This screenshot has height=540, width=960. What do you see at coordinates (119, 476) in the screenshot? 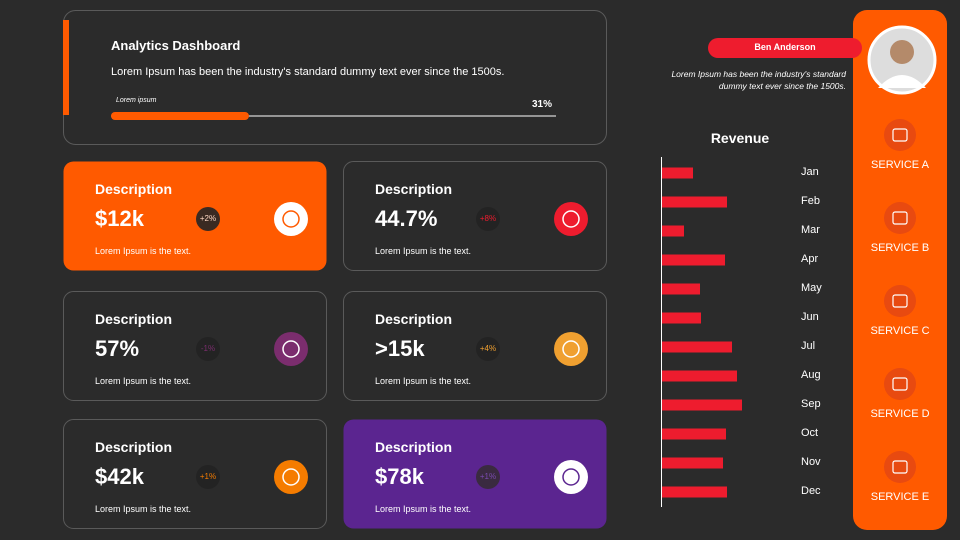
I see `card-value: $42k` at bounding box center [119, 476].